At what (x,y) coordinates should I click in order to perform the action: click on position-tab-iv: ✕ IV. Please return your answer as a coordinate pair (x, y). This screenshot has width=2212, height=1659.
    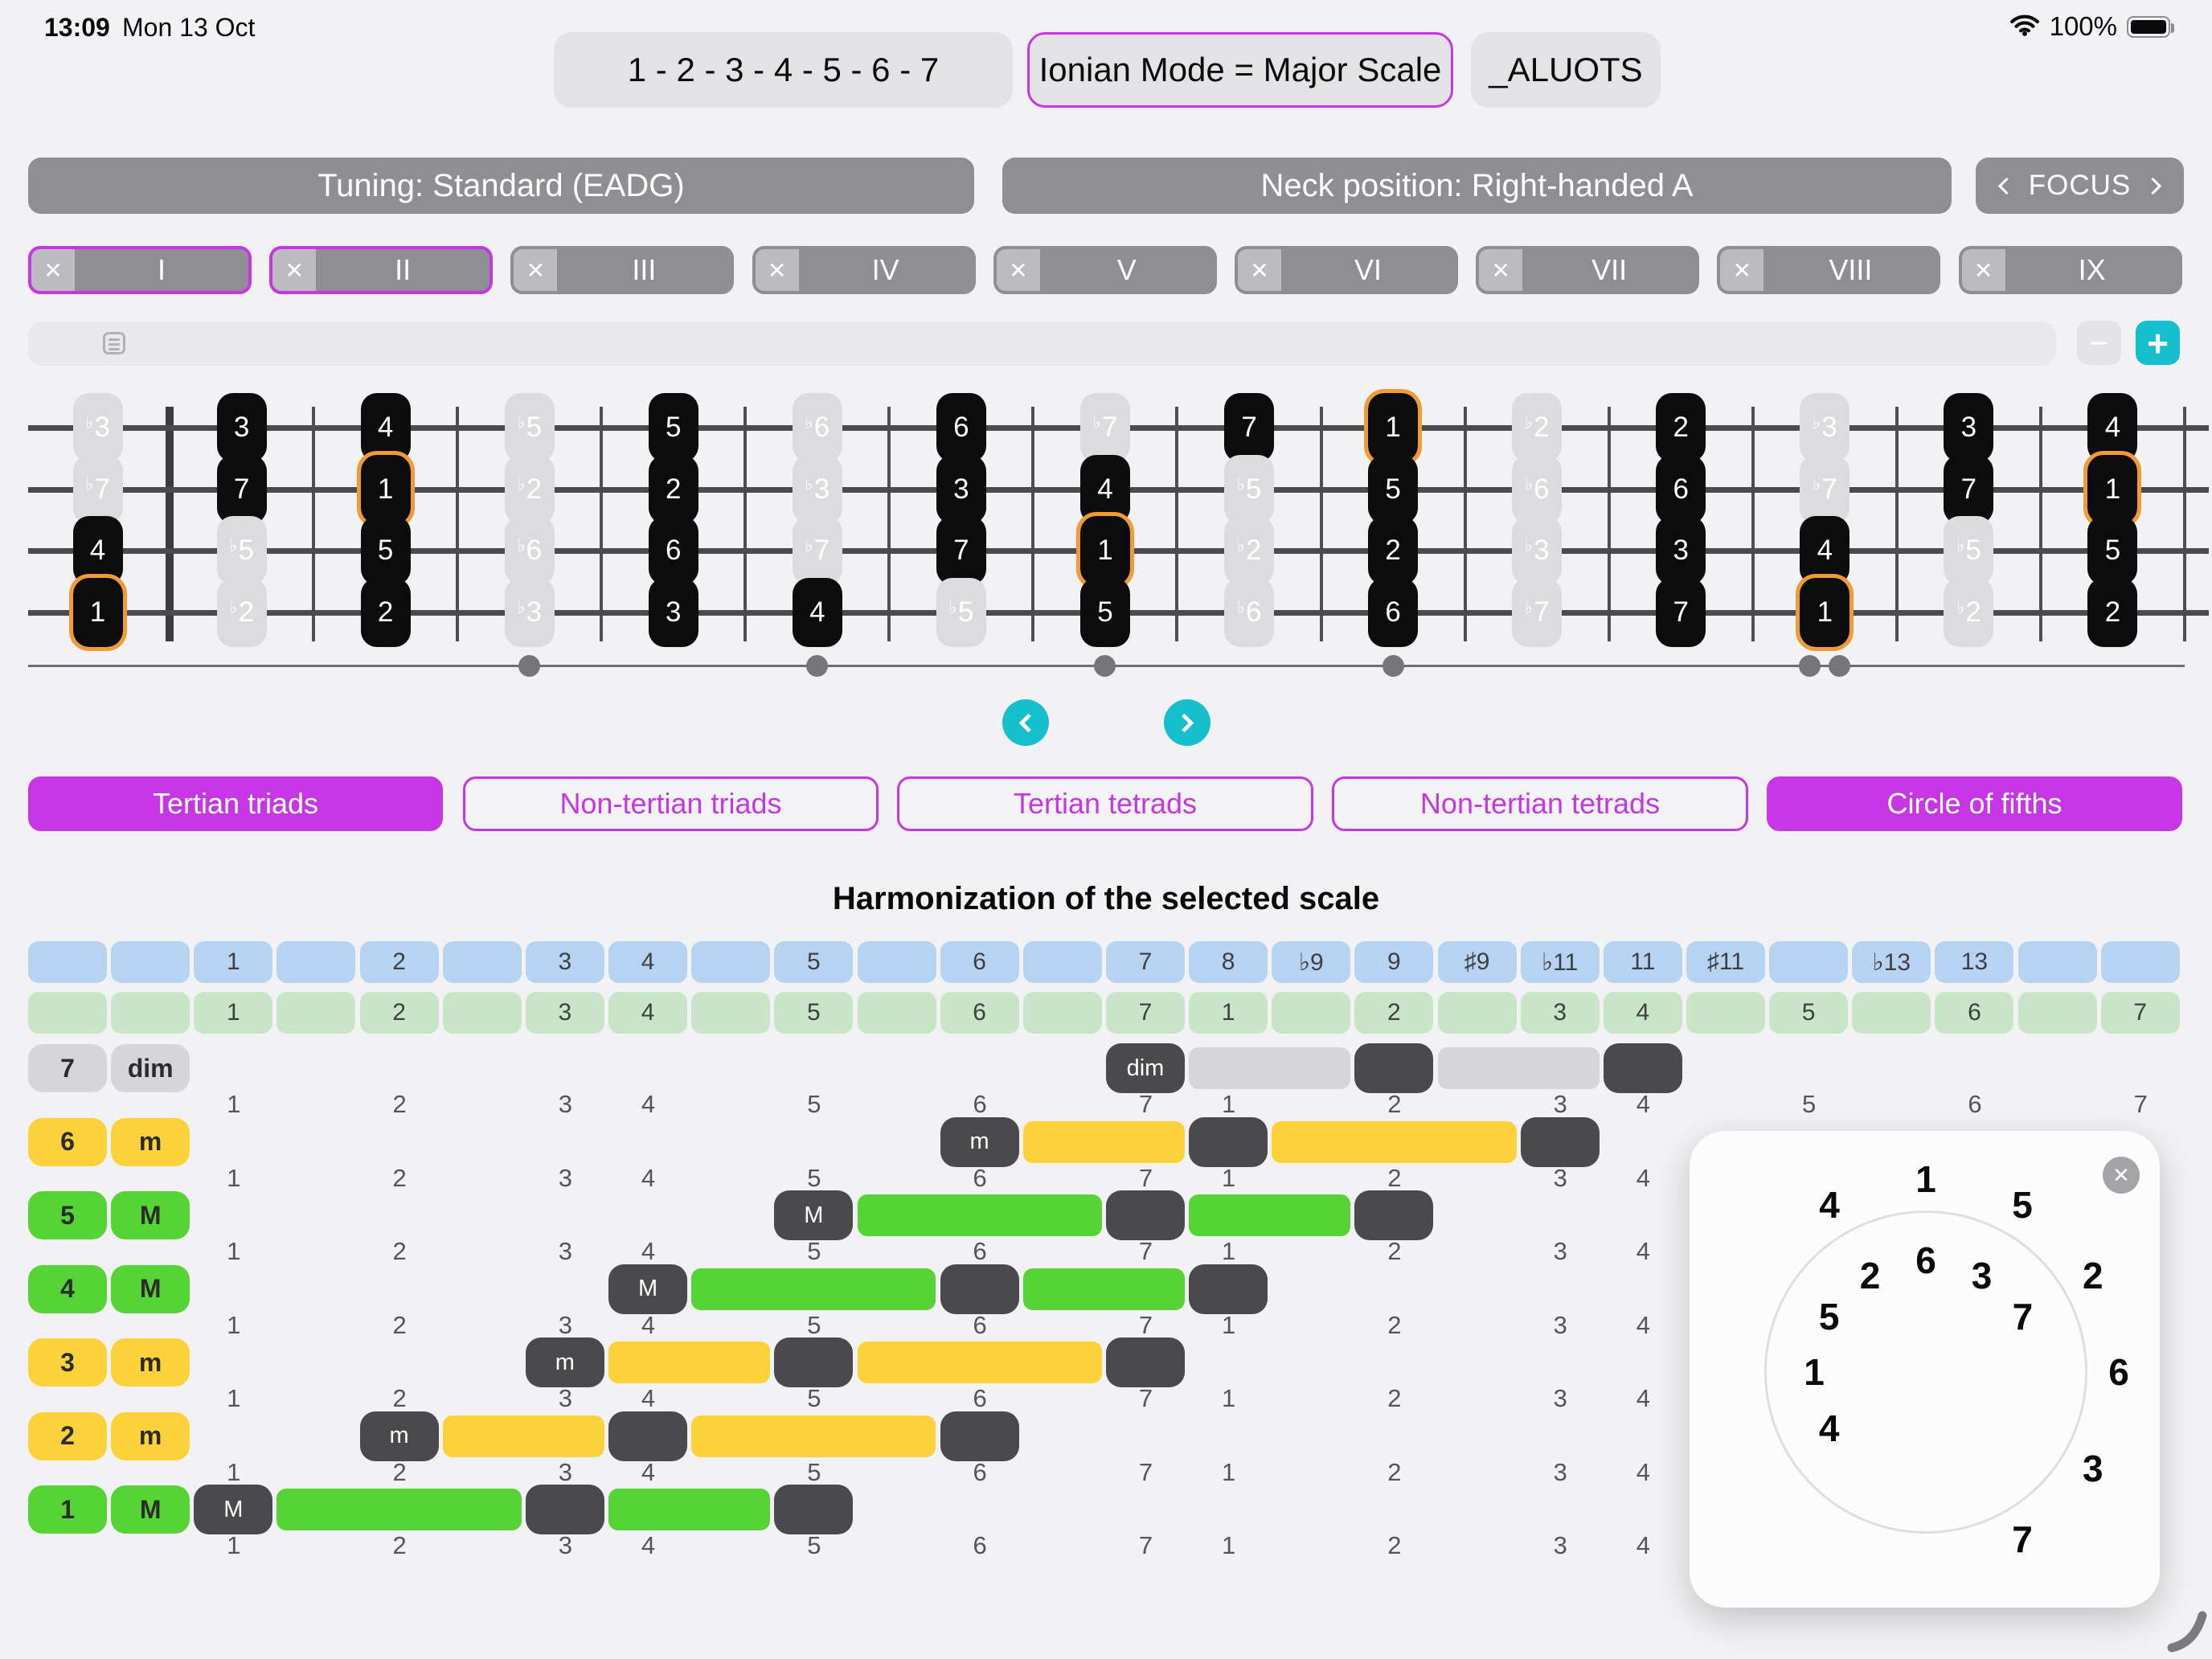
    Looking at the image, I should click on (864, 270).